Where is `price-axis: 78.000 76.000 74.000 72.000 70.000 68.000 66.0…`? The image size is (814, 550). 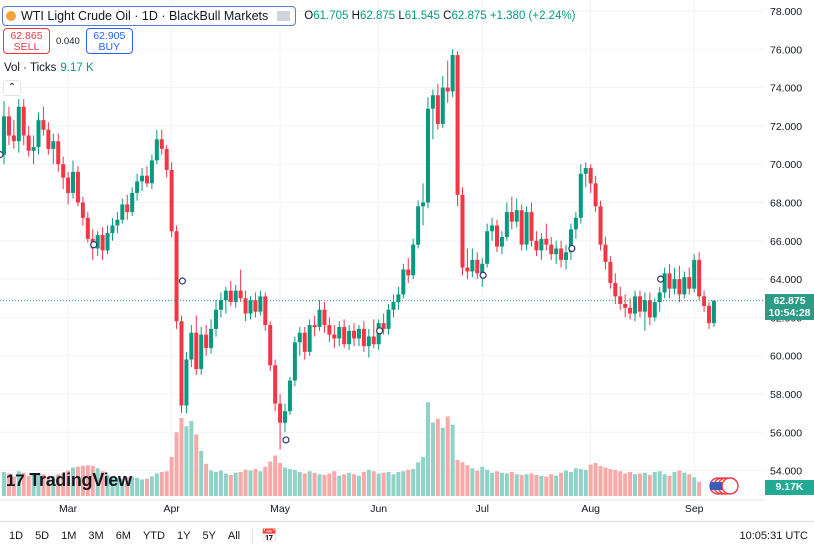 price-axis: 78.000 76.000 74.000 72.000 70.000 68.000 66.0… is located at coordinates (786, 242).